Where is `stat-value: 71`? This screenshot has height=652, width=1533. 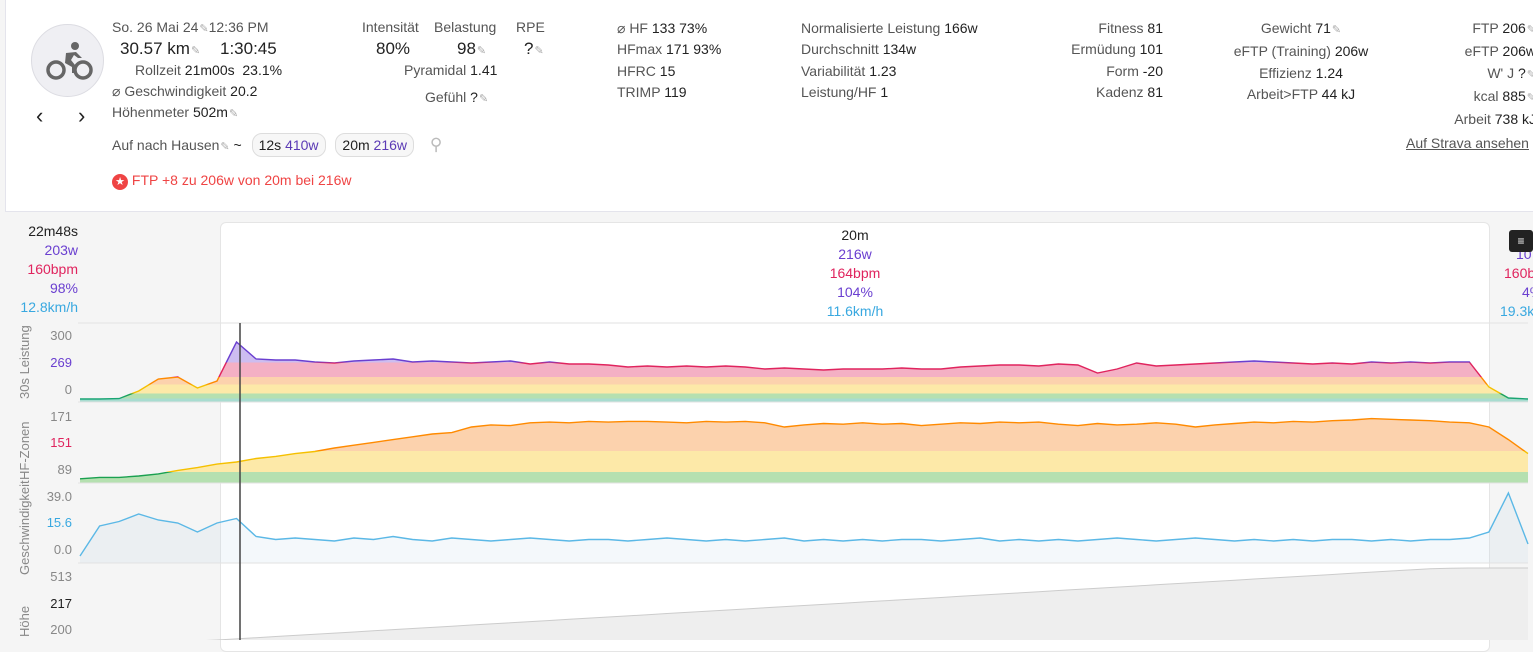
stat-value: 71 is located at coordinates (1323, 28).